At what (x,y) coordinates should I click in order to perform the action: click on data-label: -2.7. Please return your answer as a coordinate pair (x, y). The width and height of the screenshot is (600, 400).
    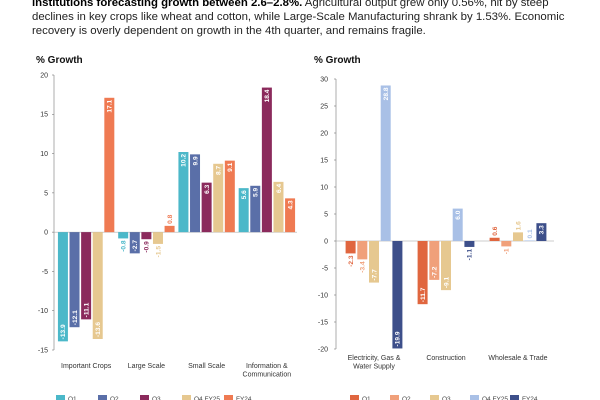
    Looking at the image, I should click on (135, 246).